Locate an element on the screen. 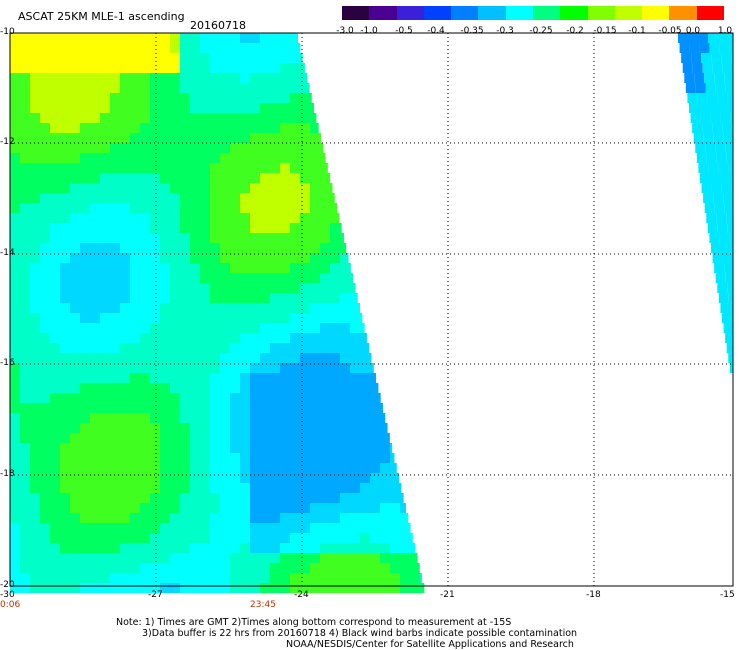  product-date: 20160718 is located at coordinates (218, 25).